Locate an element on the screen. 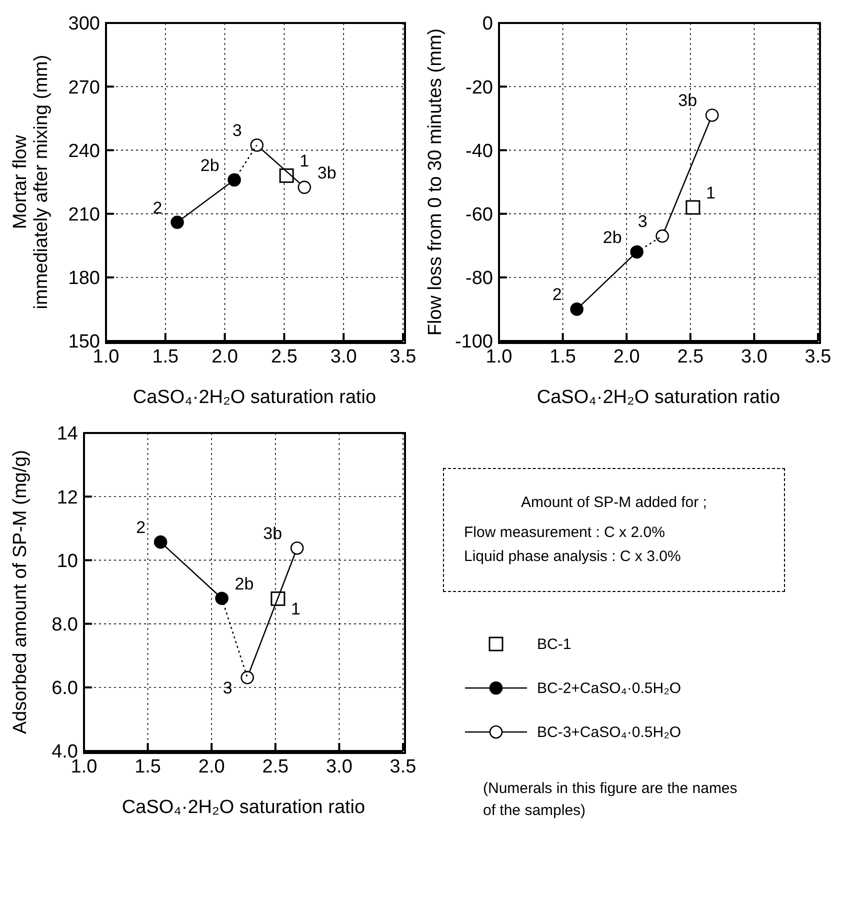  y-tick-label: 6.0 is located at coordinates (65, 689).